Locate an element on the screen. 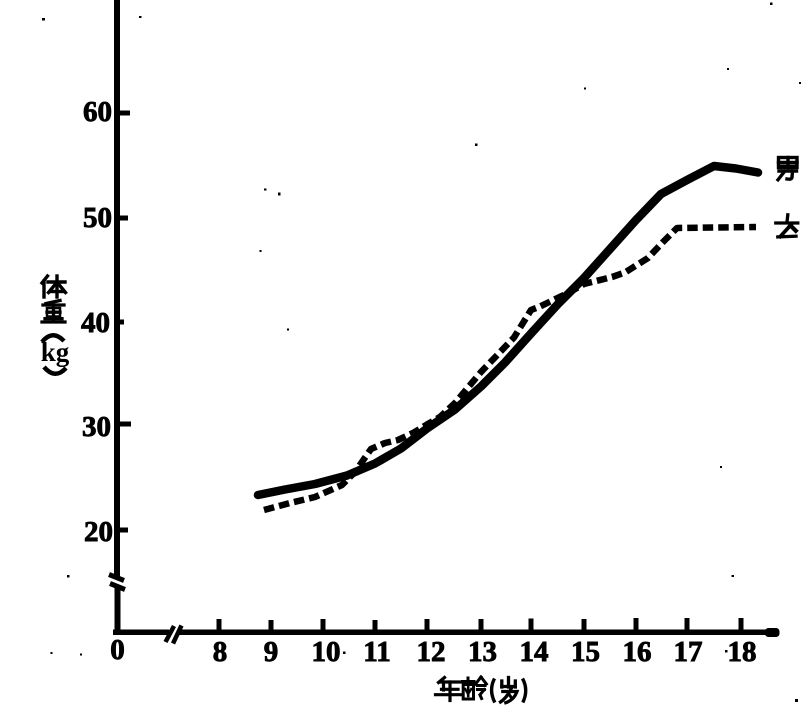 Image resolution: width=805 pixels, height=708 pixels. svg-text: 16 is located at coordinates (637, 652).